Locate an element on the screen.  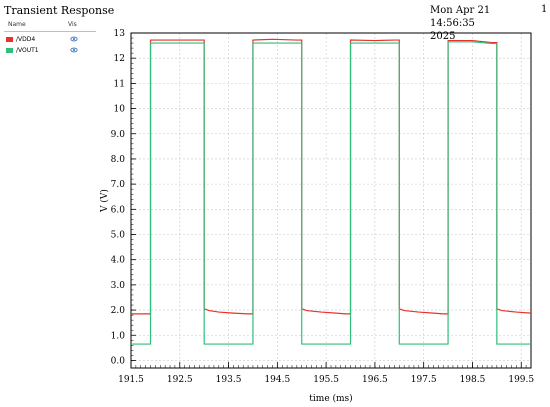
y-tick-label: 10 is located at coordinates (120, 110).